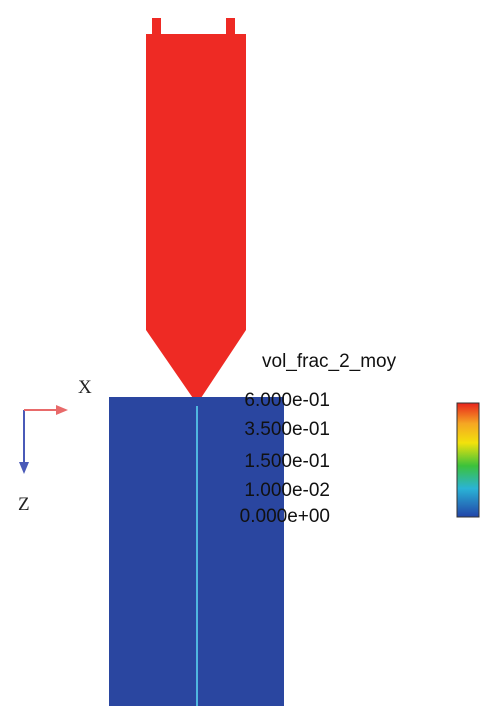 The image size is (486, 706). Describe the element at coordinates (24, 504) in the screenshot. I see `z-axis-label: Z` at that location.